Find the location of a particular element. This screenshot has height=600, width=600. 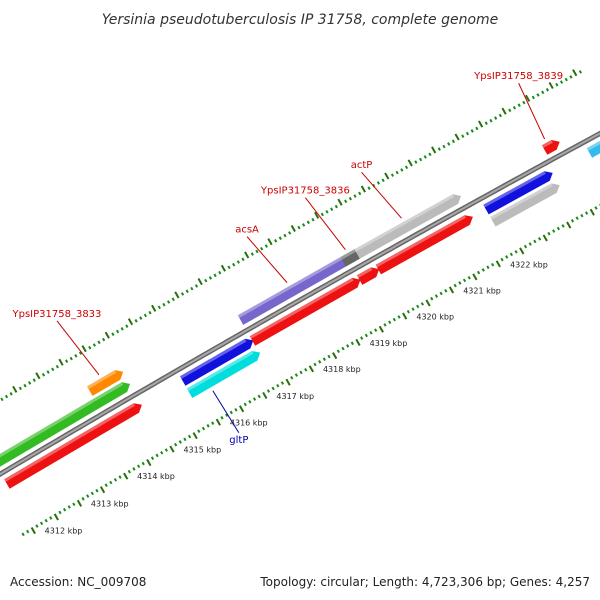

feature-cds-rev-gray is located at coordinates (525, 205).